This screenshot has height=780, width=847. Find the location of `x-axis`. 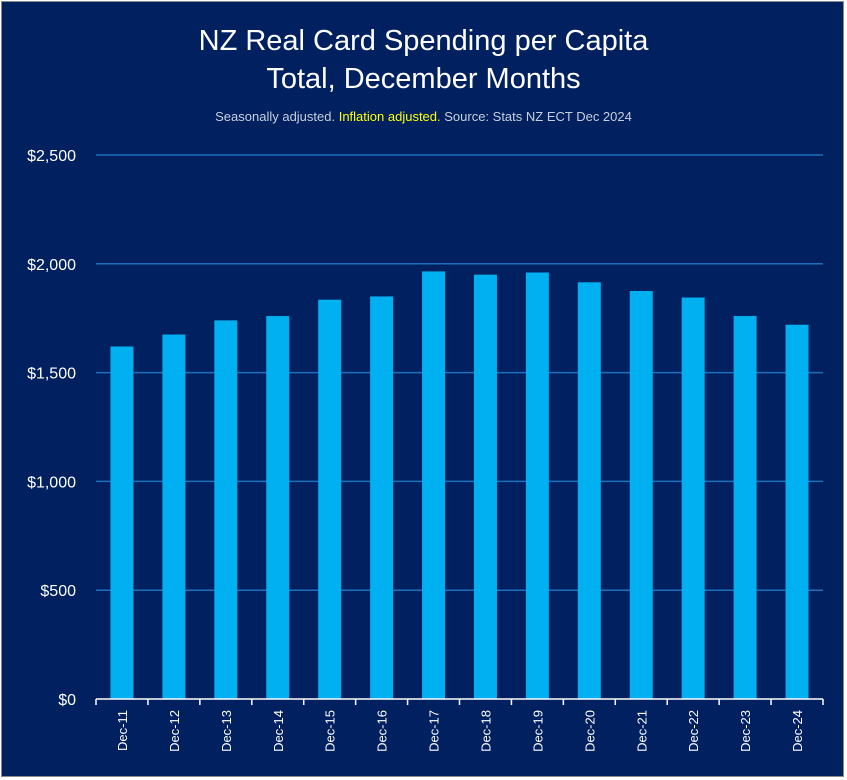

x-axis is located at coordinates (459, 701).